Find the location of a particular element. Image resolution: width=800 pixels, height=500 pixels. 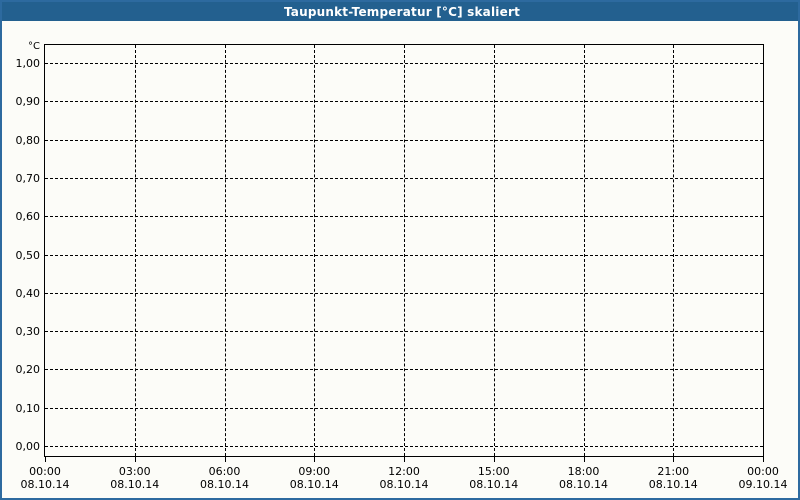

x-axis-tick-time: 15:00 is located at coordinates (493, 471).